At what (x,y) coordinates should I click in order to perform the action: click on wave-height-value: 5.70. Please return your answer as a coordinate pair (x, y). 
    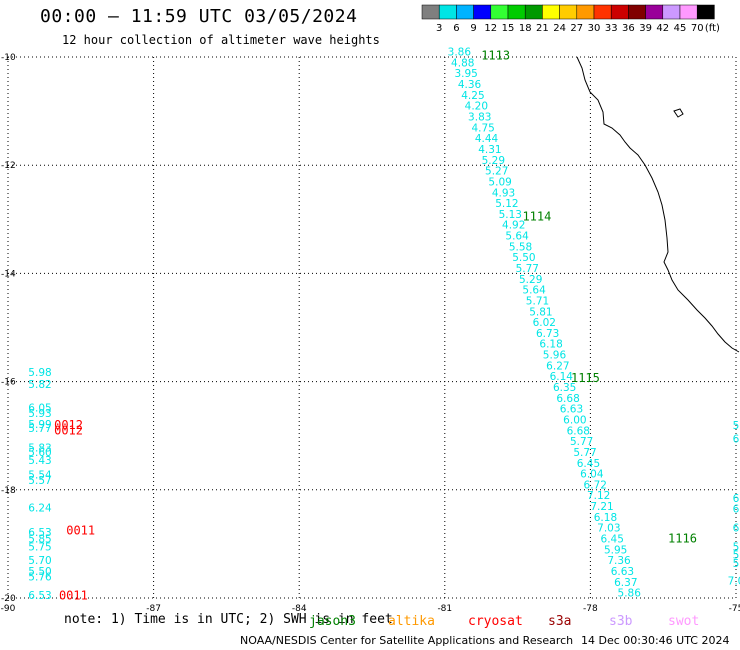
    Looking at the image, I should click on (39, 561).